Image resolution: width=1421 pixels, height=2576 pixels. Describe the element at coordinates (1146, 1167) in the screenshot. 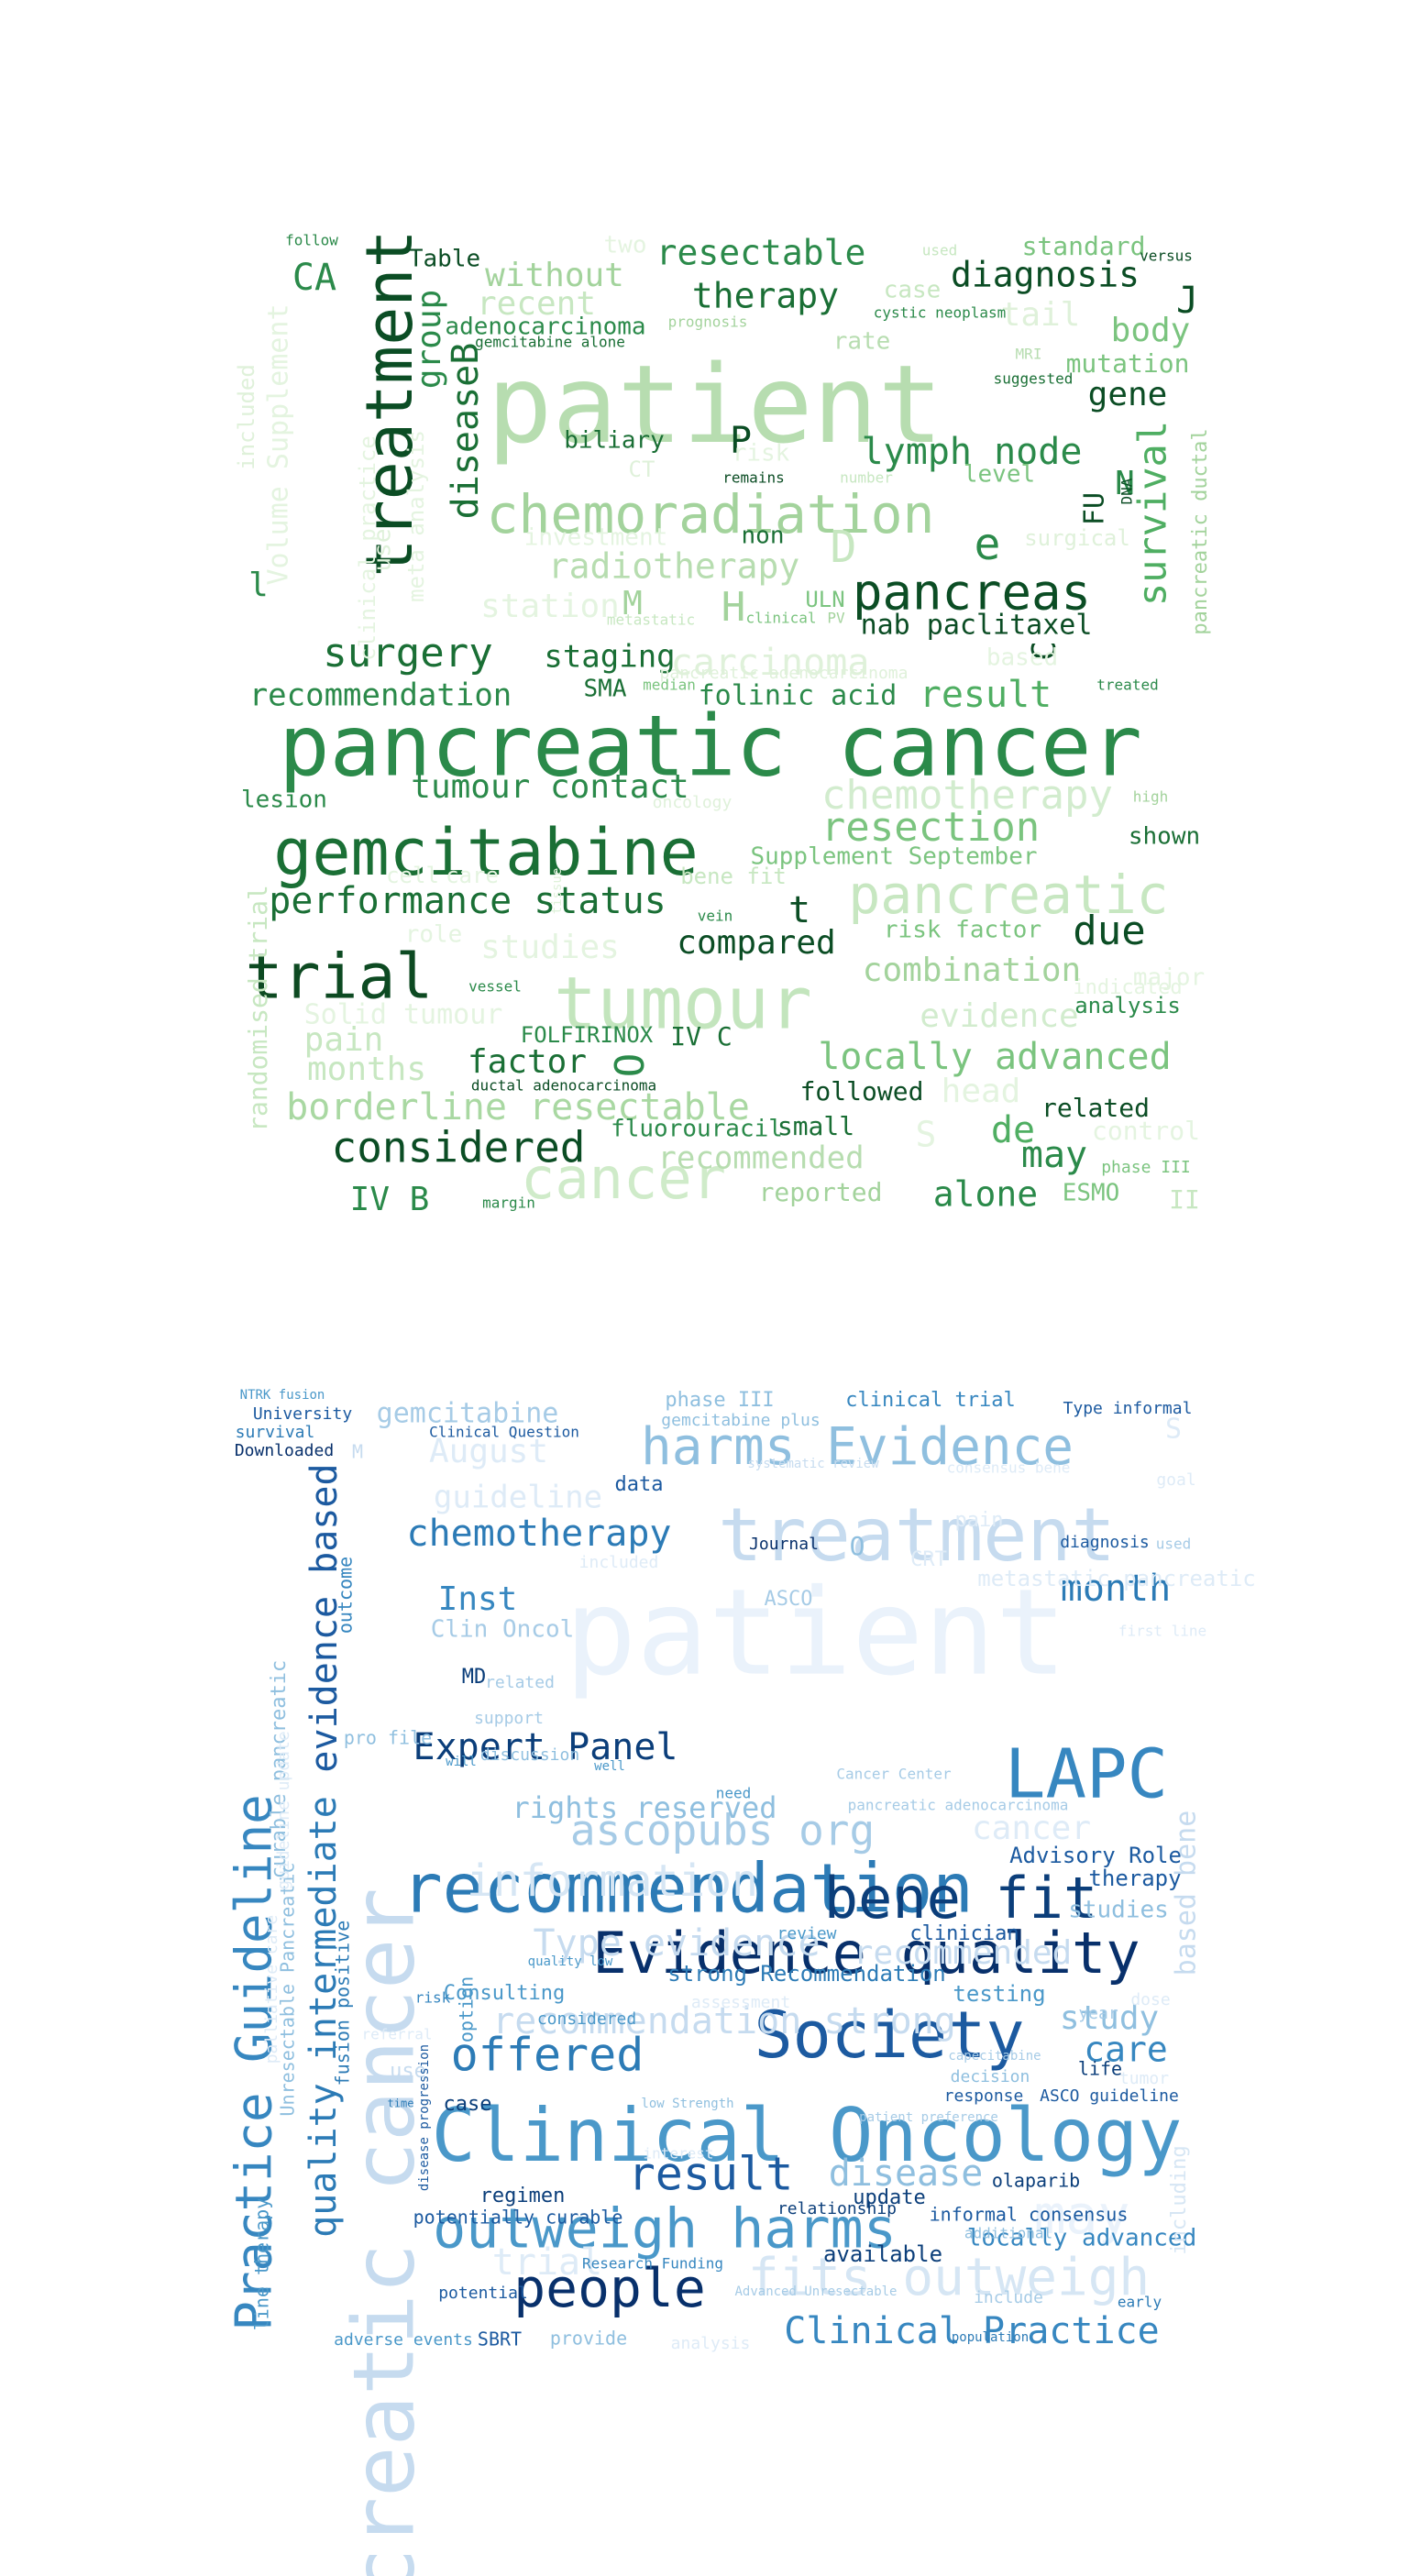

I see `word-phase-iii: phase III` at that location.